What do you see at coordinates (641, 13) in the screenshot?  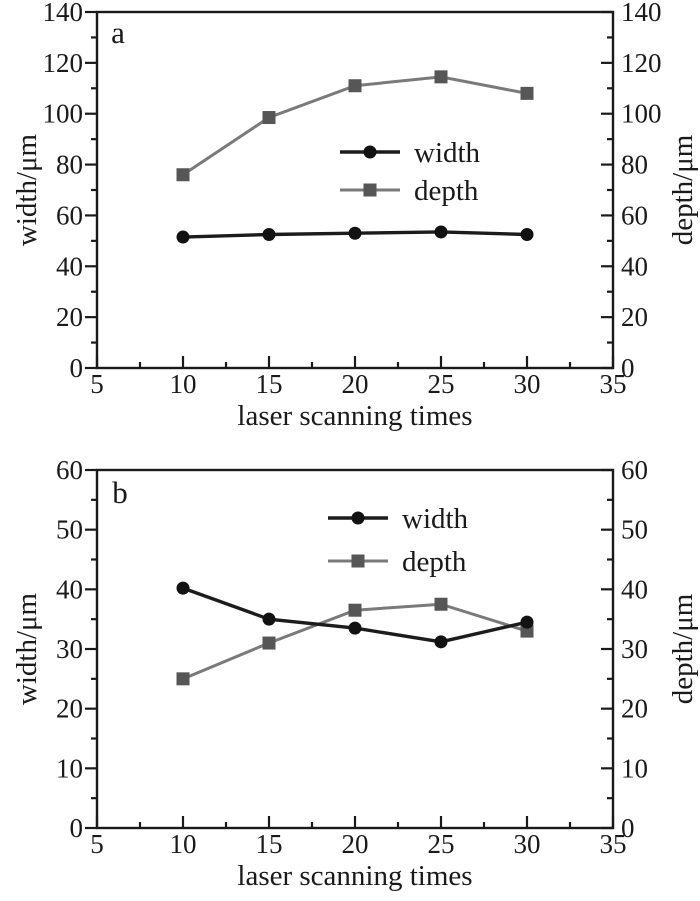 I see `y-right-tick-label: 140` at bounding box center [641, 13].